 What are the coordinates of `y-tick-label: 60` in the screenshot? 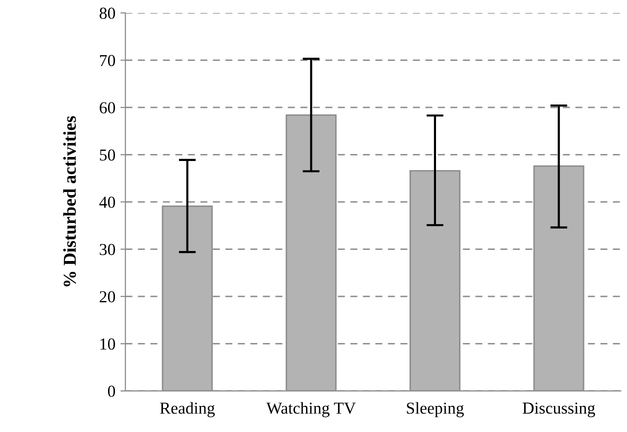 It's located at (108, 108).